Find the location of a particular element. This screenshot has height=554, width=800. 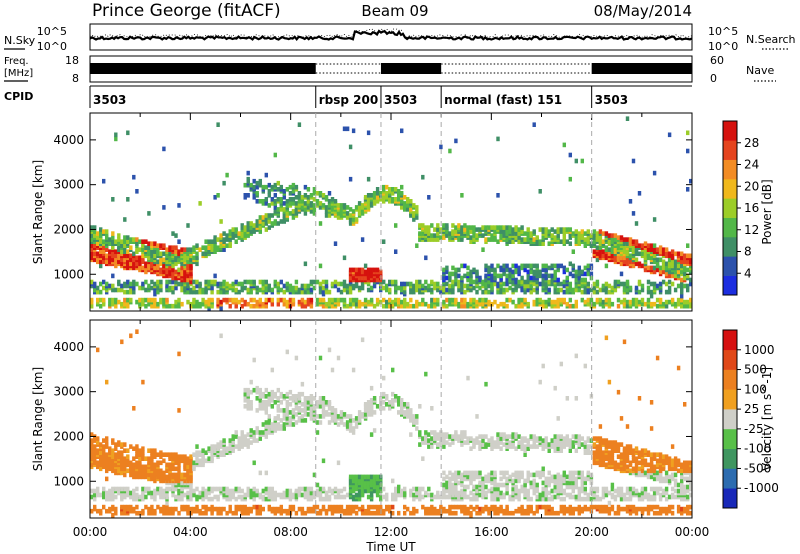

colorbar-swatch is located at coordinates (730, 266).